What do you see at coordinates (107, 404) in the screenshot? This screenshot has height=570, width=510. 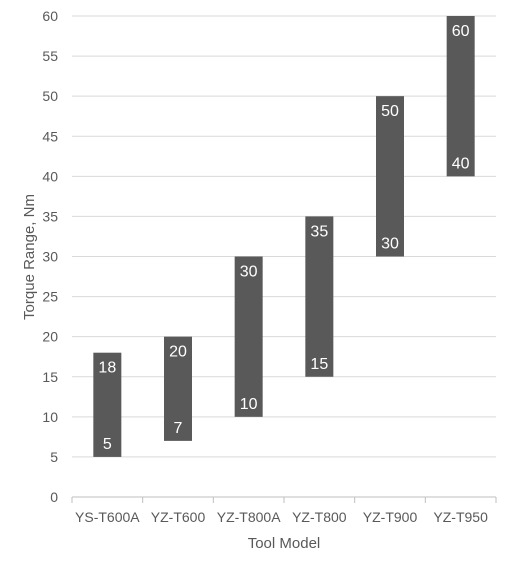 I see `range-bar-ys-t600a` at bounding box center [107, 404].